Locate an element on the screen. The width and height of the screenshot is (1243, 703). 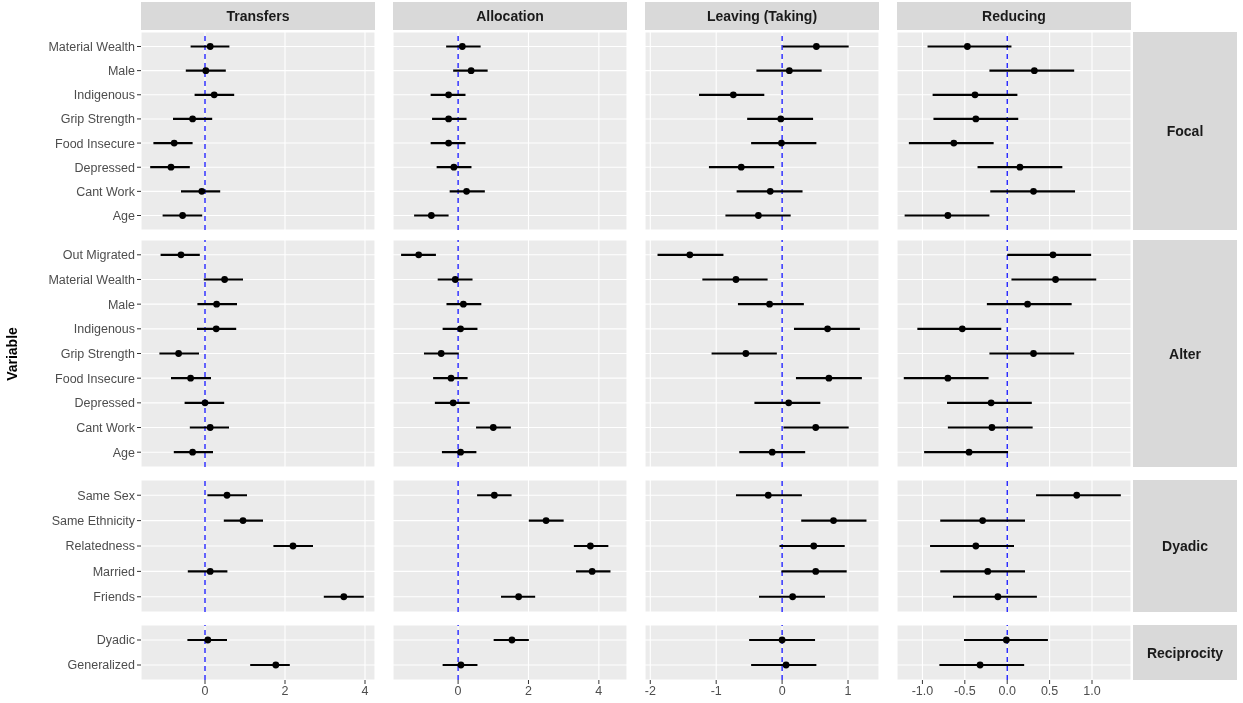
x-tick-label: 0.5 is located at coordinates (1049, 690).